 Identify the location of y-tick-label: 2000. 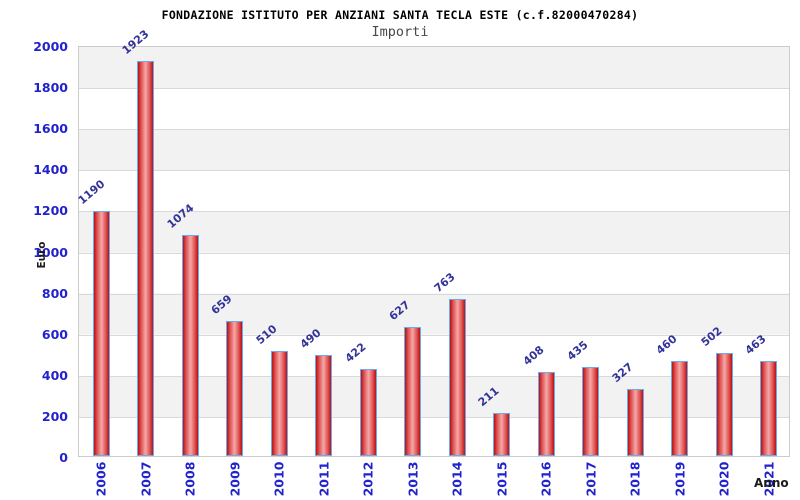
(50, 46).